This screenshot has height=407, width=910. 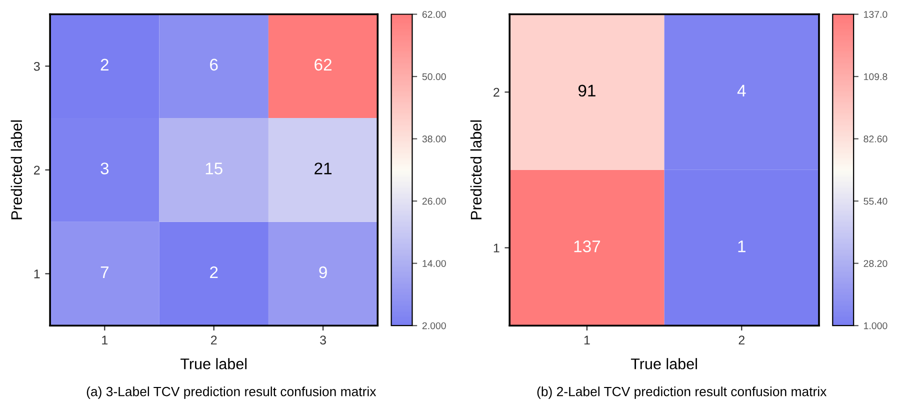 What do you see at coordinates (37, 274) in the screenshot?
I see `y-tick-label: 1` at bounding box center [37, 274].